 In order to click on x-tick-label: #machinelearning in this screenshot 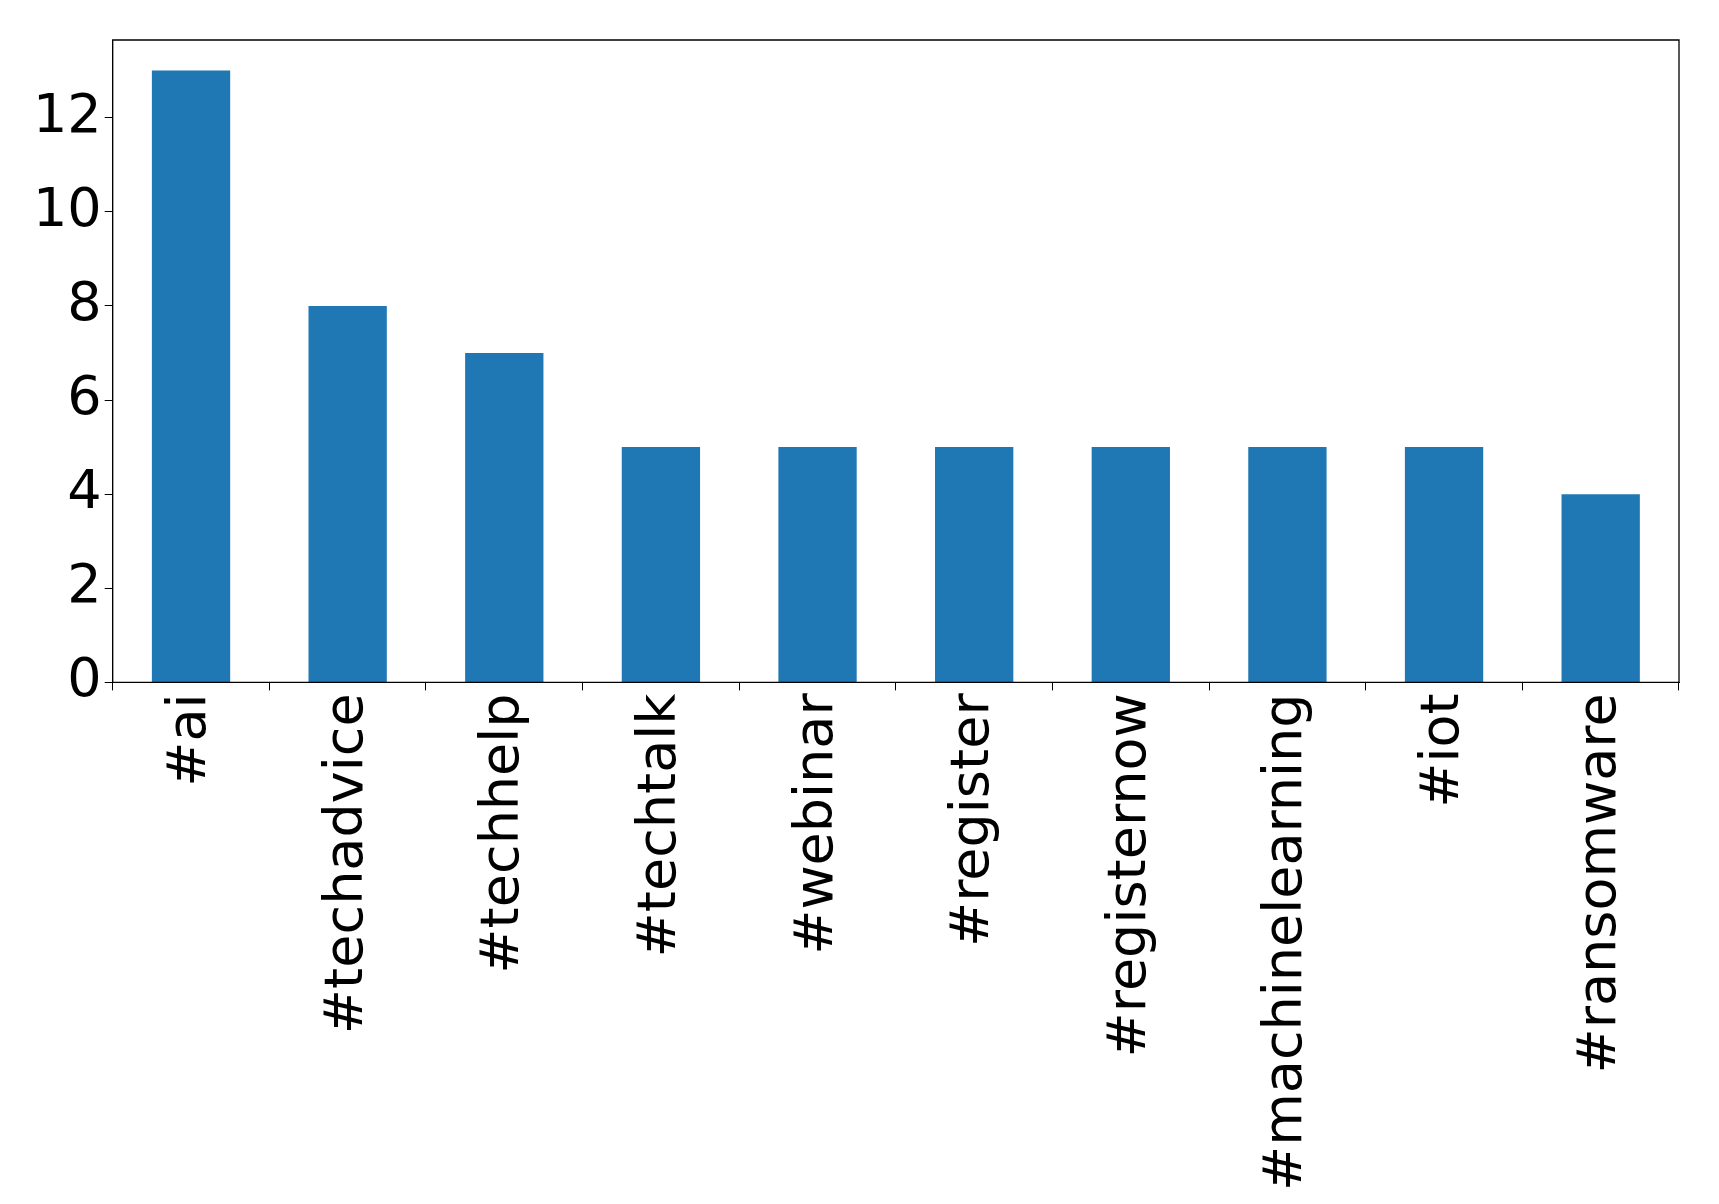, I will do `click(1283, 942)`.